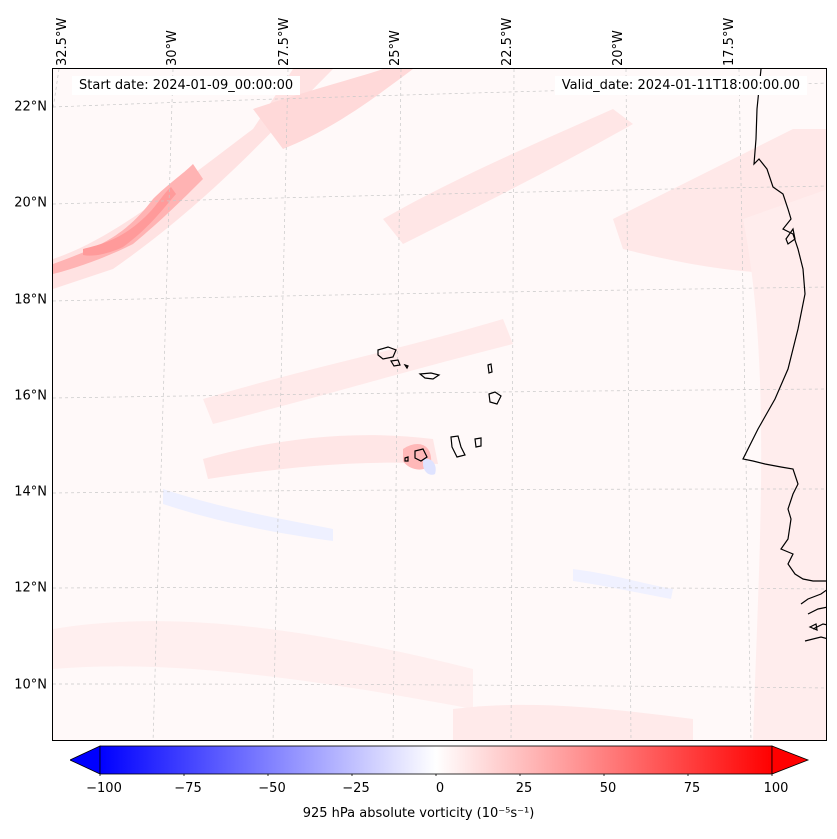  Describe the element at coordinates (458, 446) in the screenshot. I see `island-santiago` at that location.